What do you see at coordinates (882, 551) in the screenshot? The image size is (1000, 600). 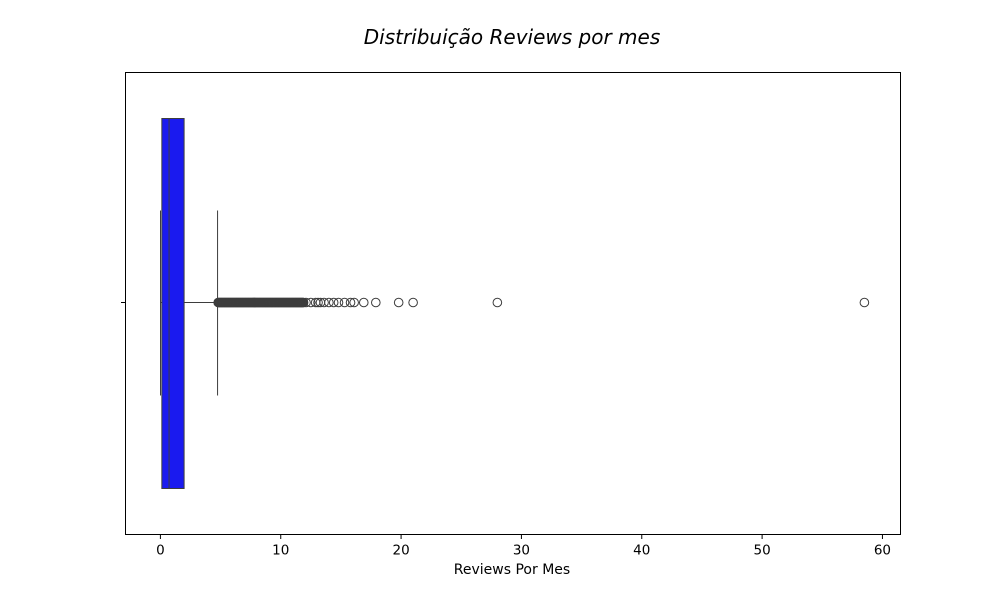 I see `x-tick-label: 60` at bounding box center [882, 551].